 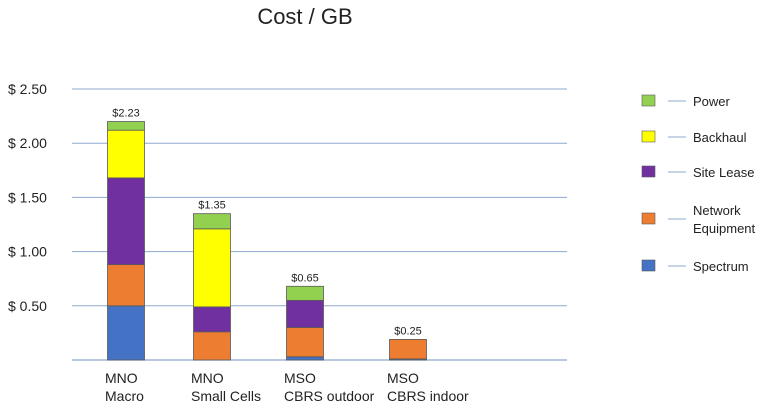 I want to click on x-category-label-line2: Small Cells, so click(x=226, y=396).